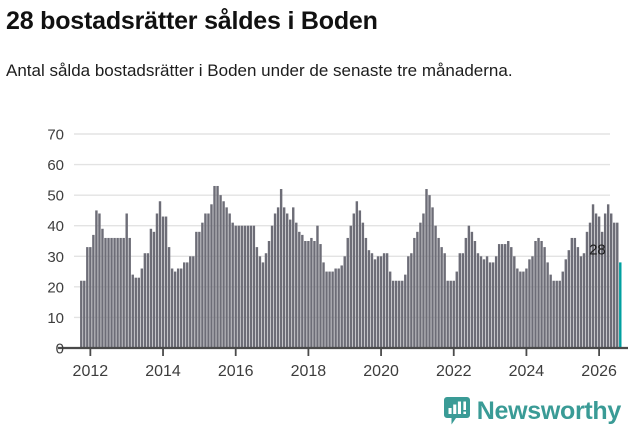 This screenshot has height=439, width=631. What do you see at coordinates (345, 371) in the screenshot?
I see `x-axis-tick-labels: 2012 2014 2016 2018 2020 2022 2024 2026` at bounding box center [345, 371].